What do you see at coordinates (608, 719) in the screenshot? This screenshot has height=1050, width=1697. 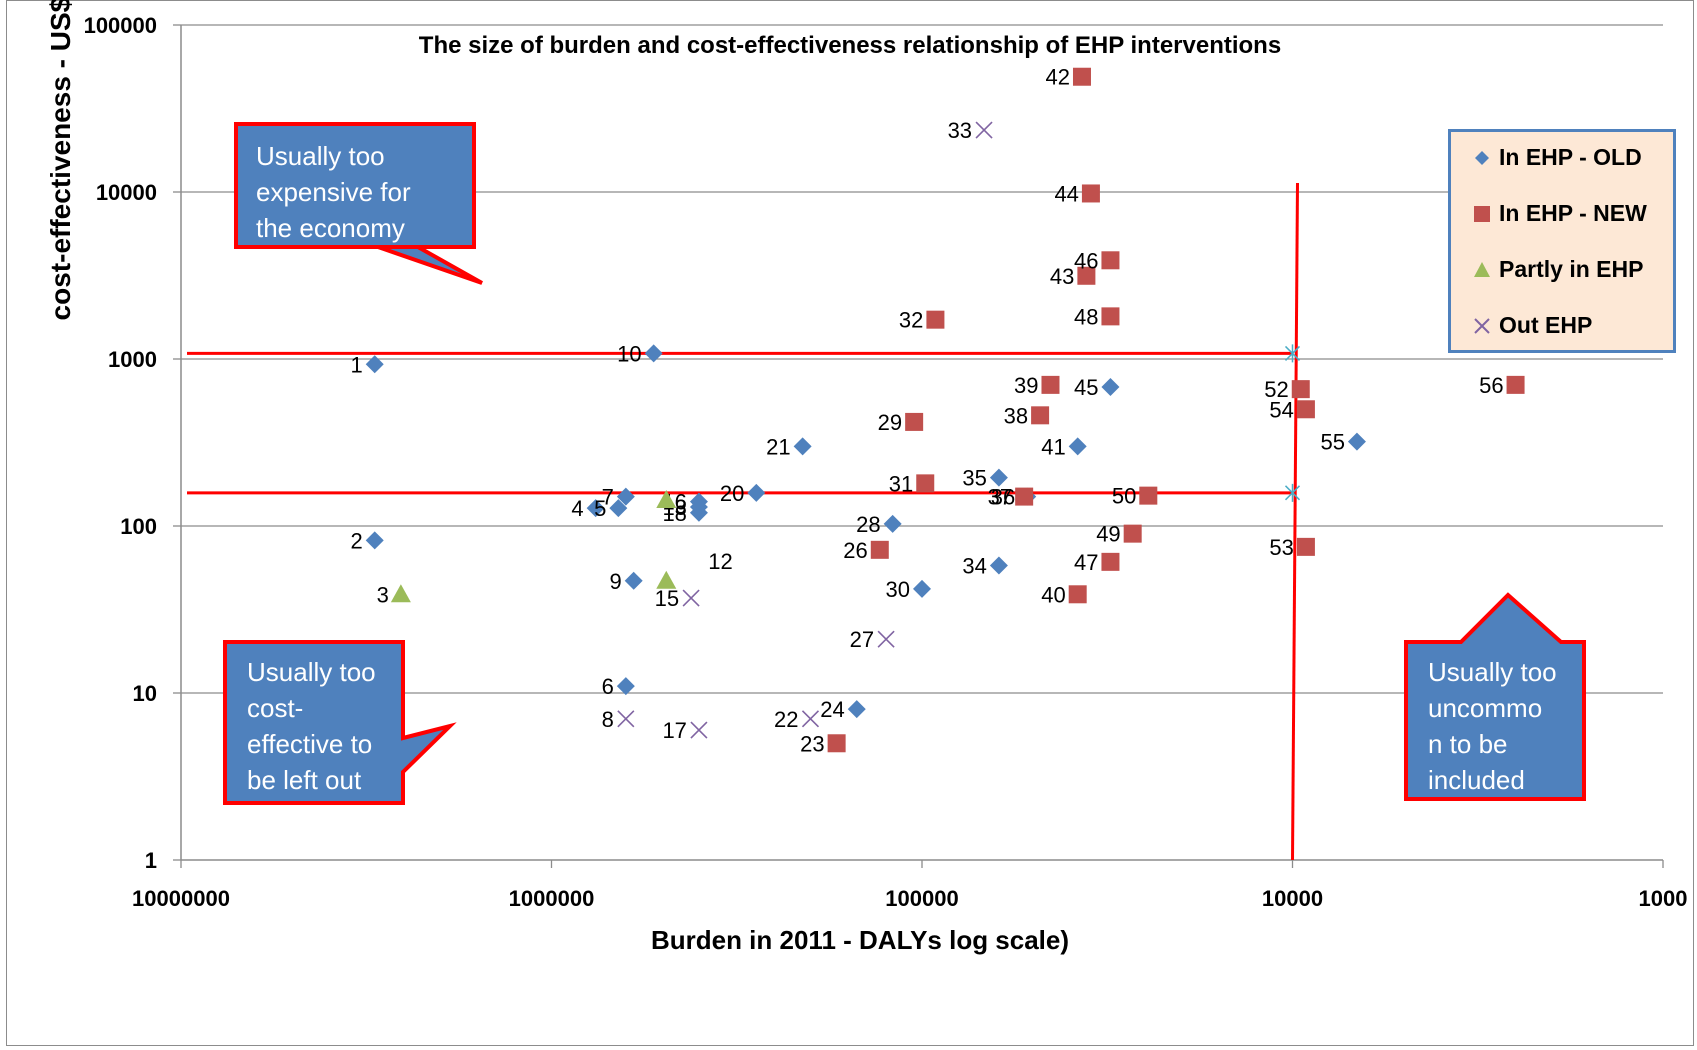 I see `data-label: 8` at bounding box center [608, 719].